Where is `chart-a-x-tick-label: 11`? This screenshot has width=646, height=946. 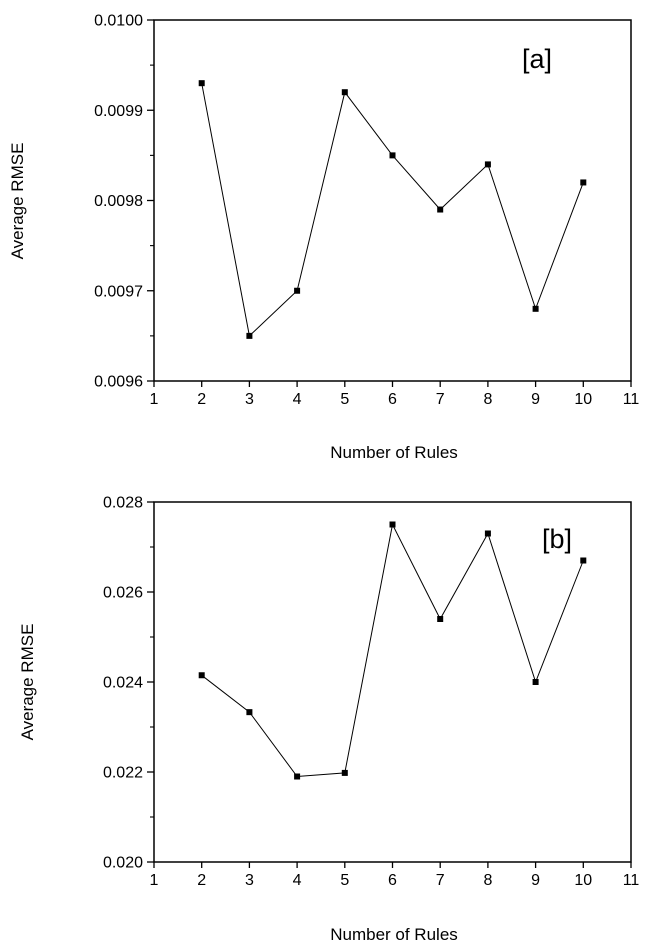
chart-a-x-tick-label: 11 is located at coordinates (631, 399).